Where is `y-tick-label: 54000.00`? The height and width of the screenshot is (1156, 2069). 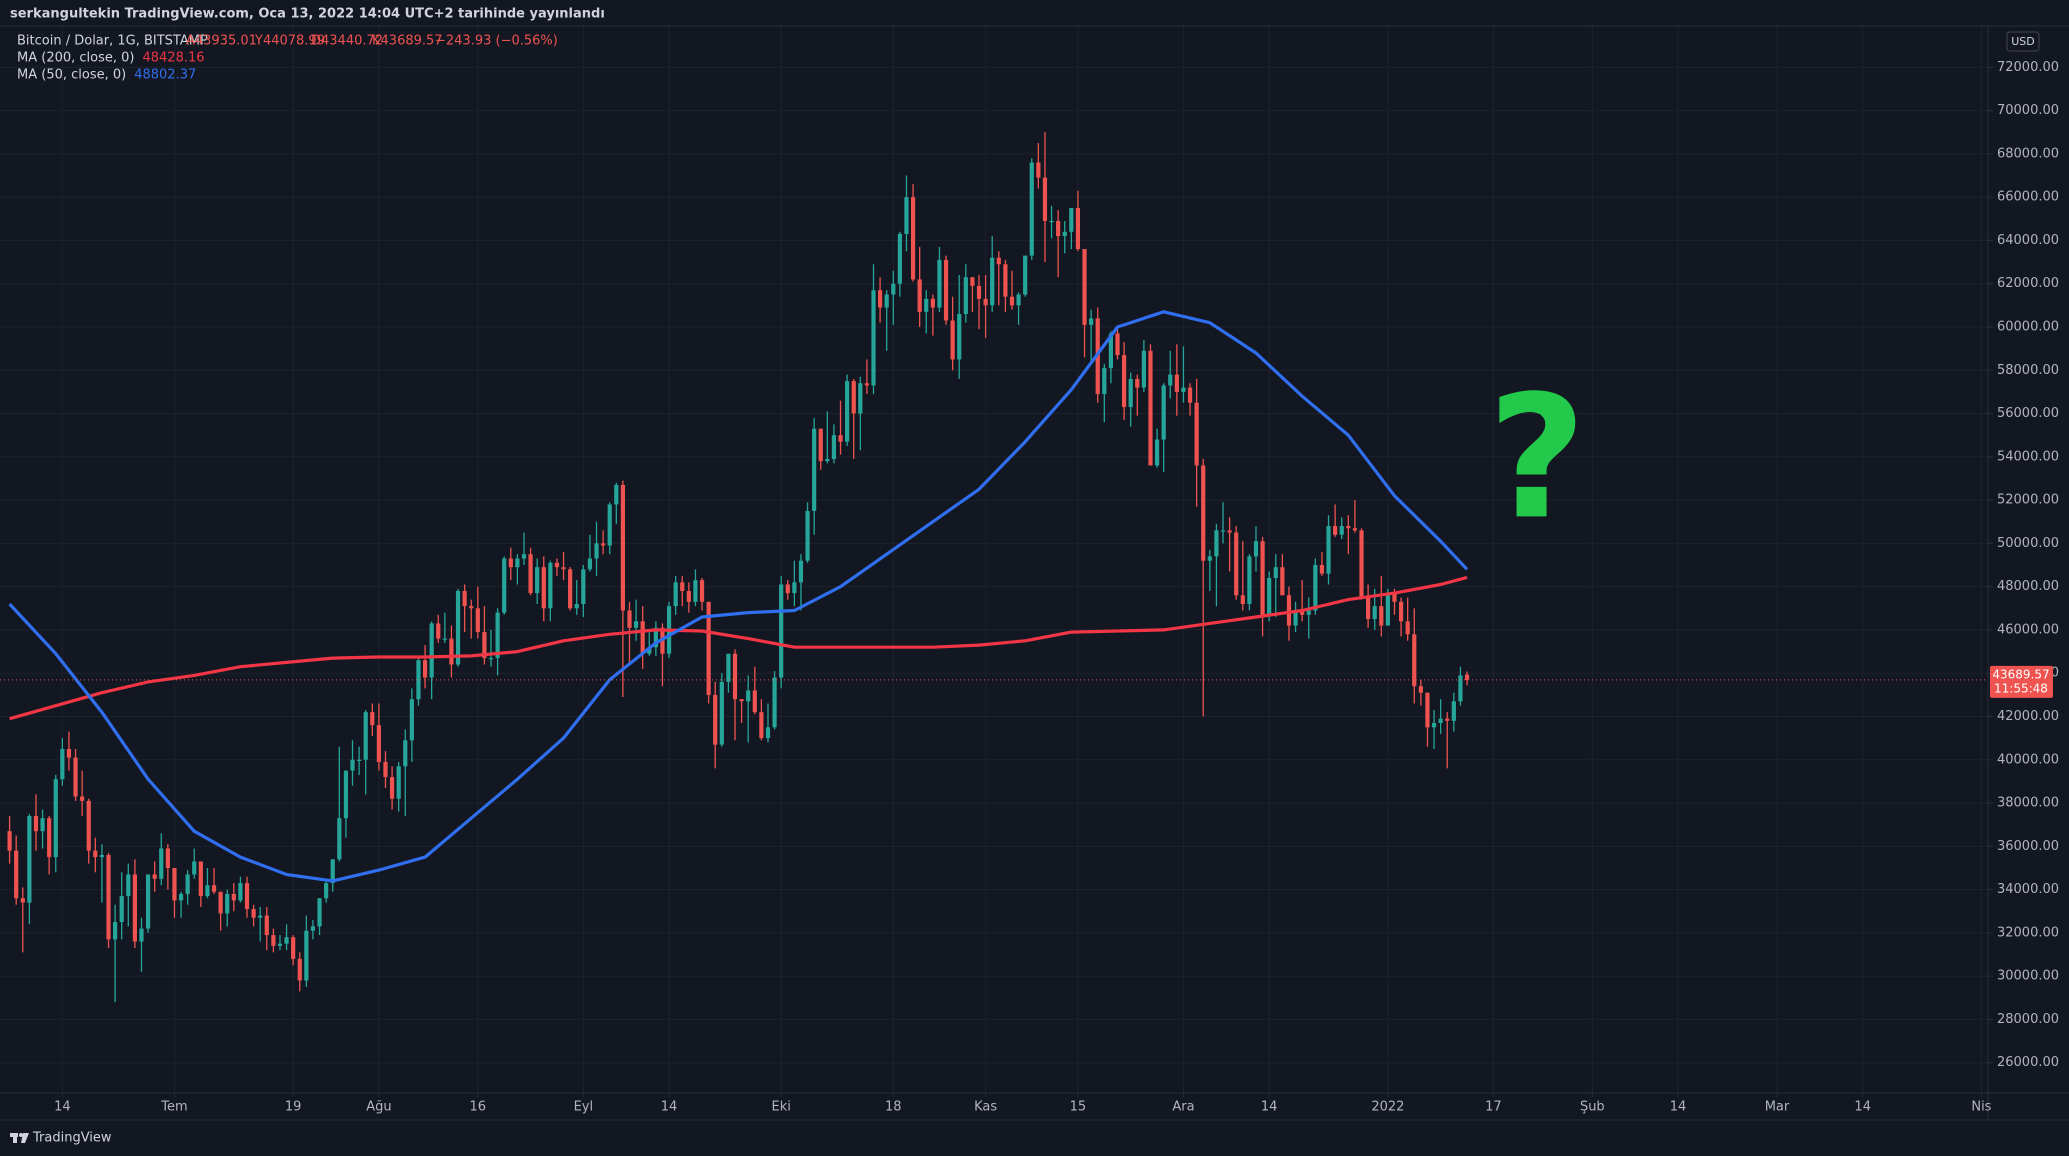
y-tick-label: 54000.00 is located at coordinates (2028, 456).